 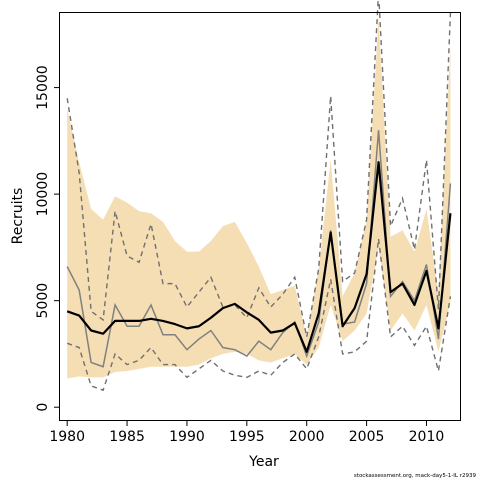 I want to click on x-tick-label: 2005, so click(x=367, y=437).